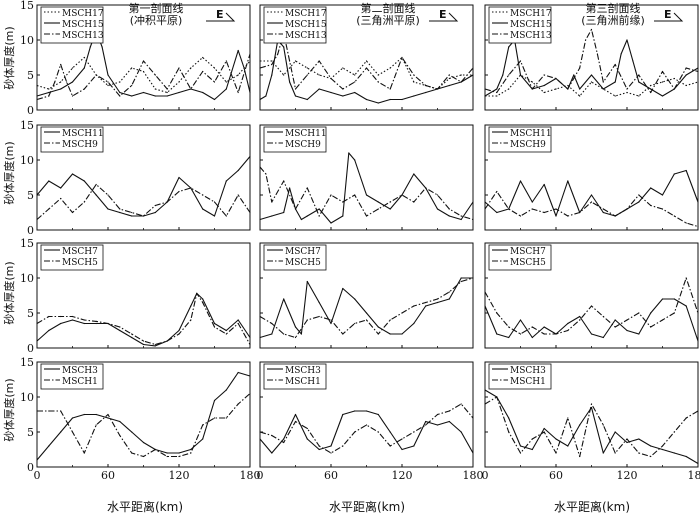 This screenshot has height=518, width=700. I want to click on profile-title-1-line1: 第一剖面线, so click(156, 8).